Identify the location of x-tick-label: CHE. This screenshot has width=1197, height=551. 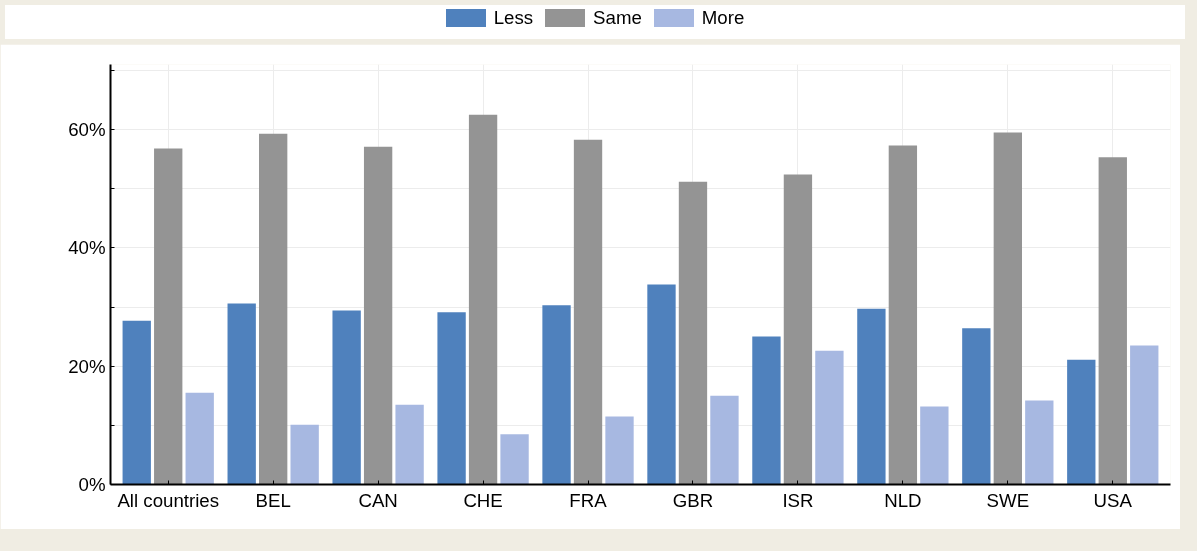
(483, 500).